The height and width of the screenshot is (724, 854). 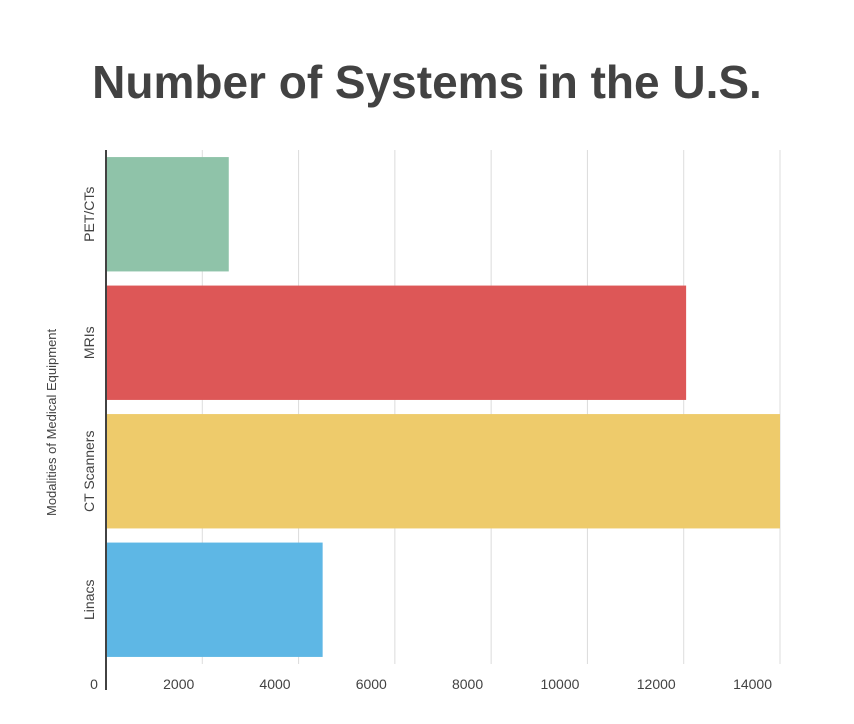 I want to click on category-label: Linacs, so click(x=89, y=600).